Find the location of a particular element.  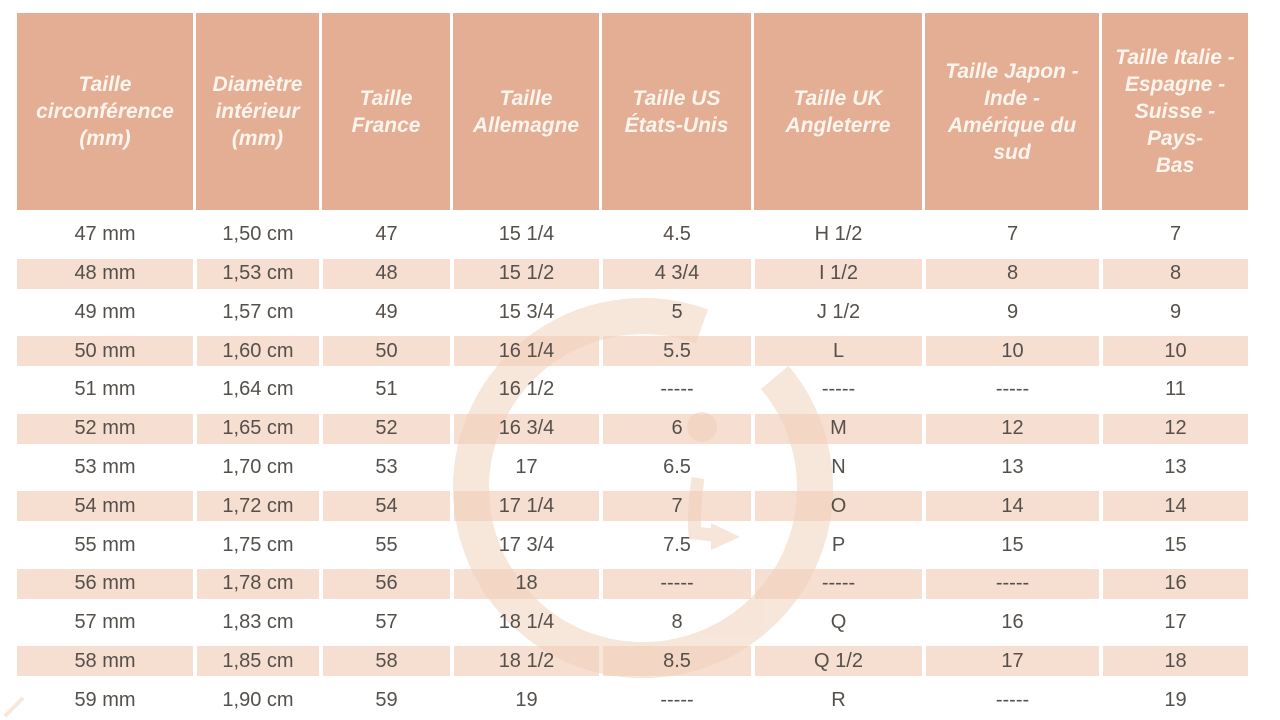

cell-value: 1,70 cm is located at coordinates (258, 466).